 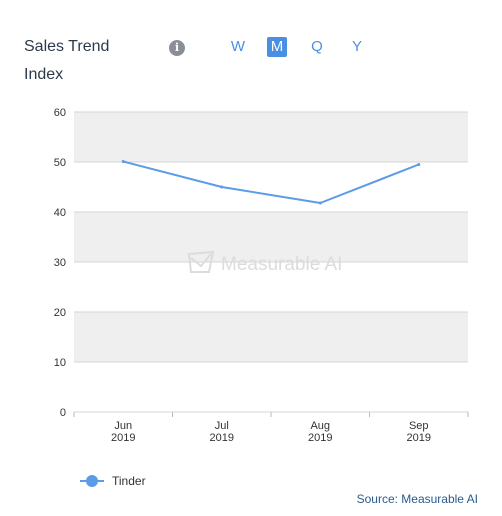 What do you see at coordinates (277, 47) in the screenshot?
I see `period-tab-month: M` at bounding box center [277, 47].